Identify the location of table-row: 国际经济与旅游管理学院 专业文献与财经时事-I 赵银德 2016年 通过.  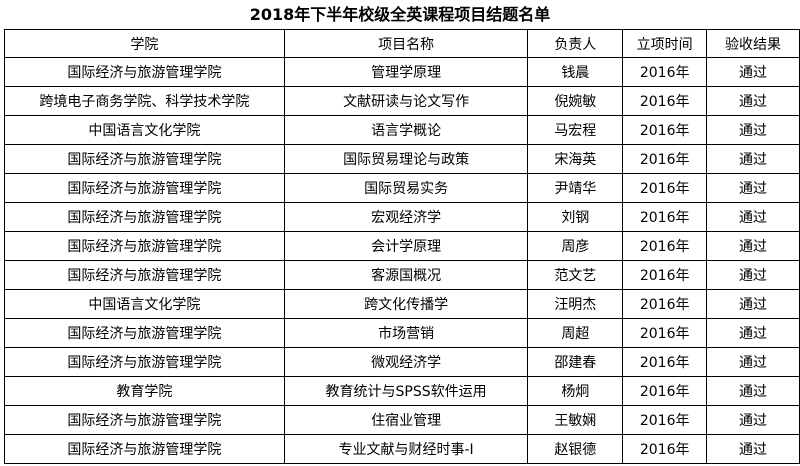
(402, 449).